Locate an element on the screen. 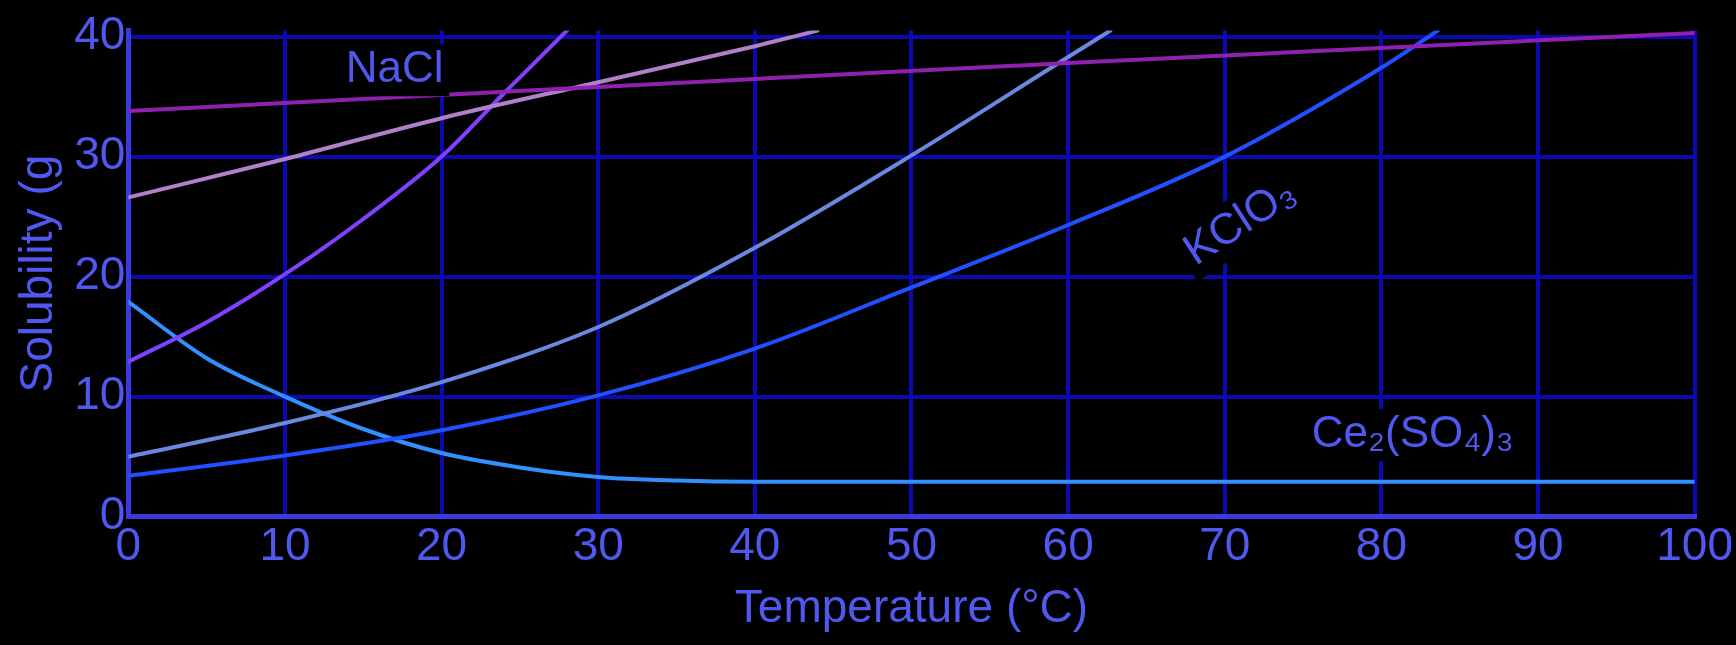 The height and width of the screenshot is (645, 1736). x-tick-label: 20 is located at coordinates (442, 543).